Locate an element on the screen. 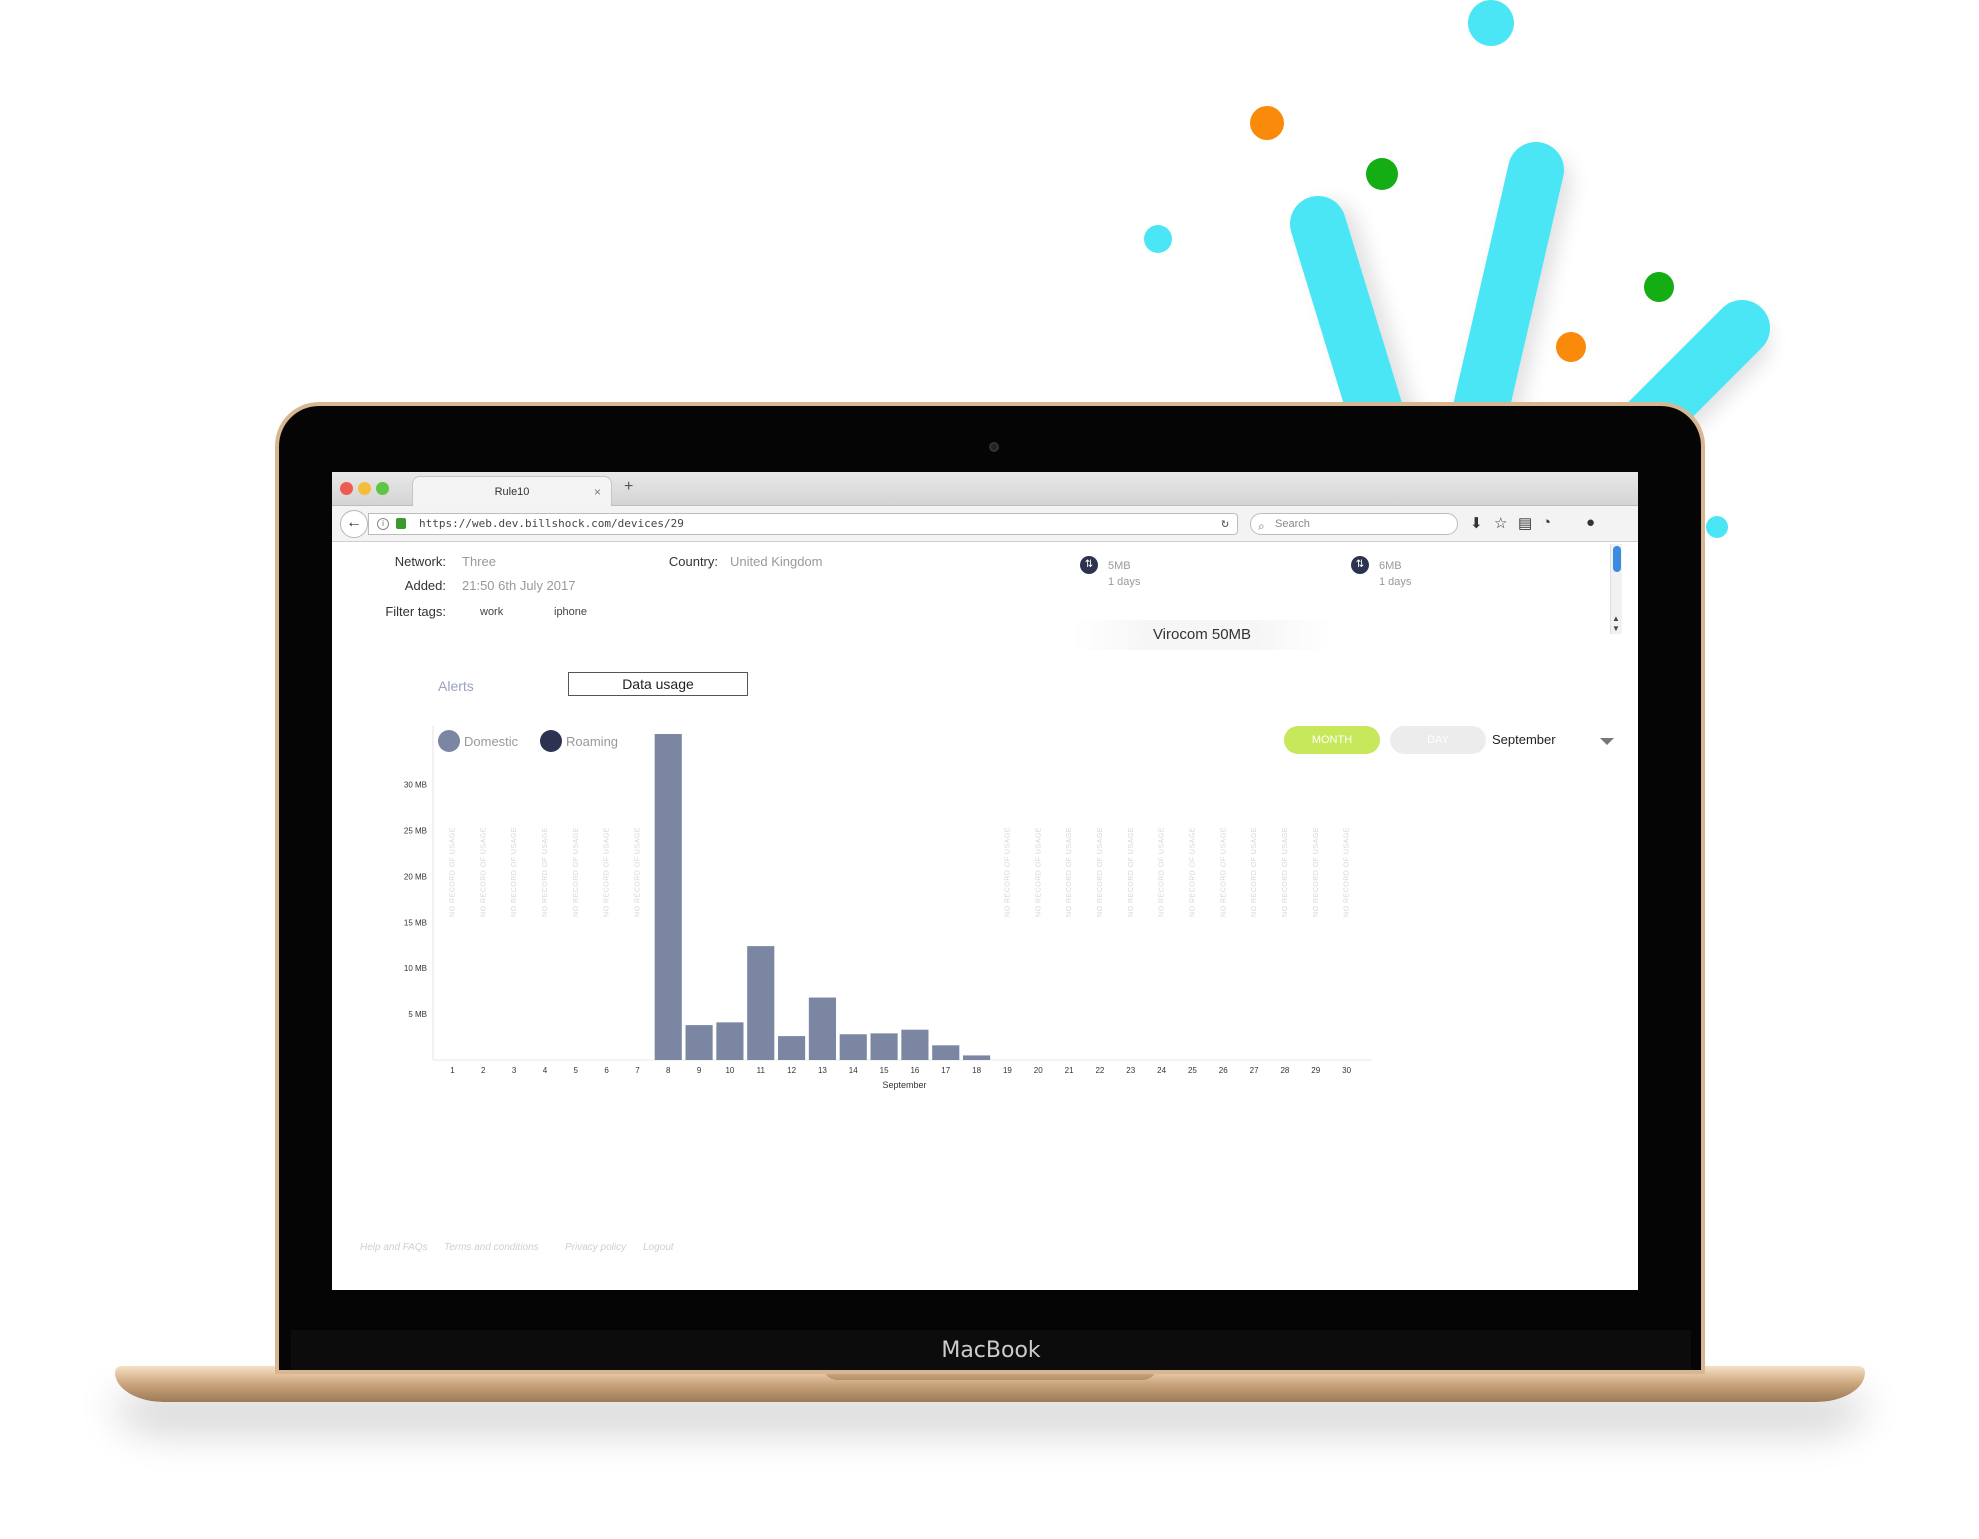 This screenshot has width=1979, height=1539. camera-icon is located at coordinates (994, 447).